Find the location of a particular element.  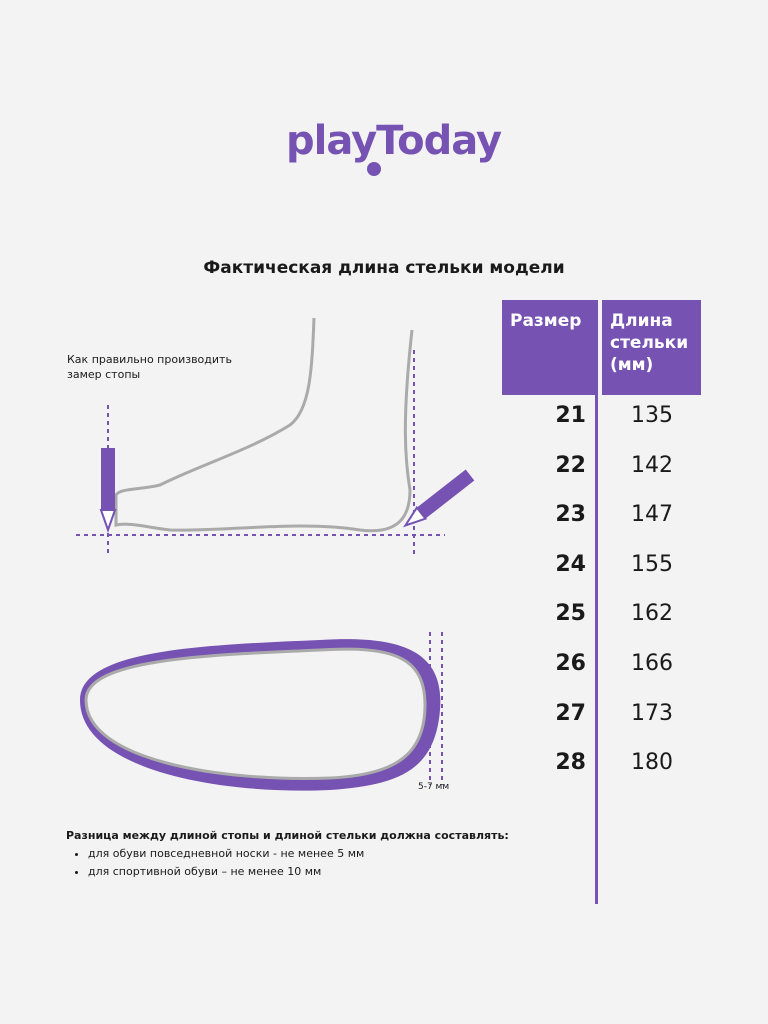

length-cell: 173 is located at coordinates (652, 713).